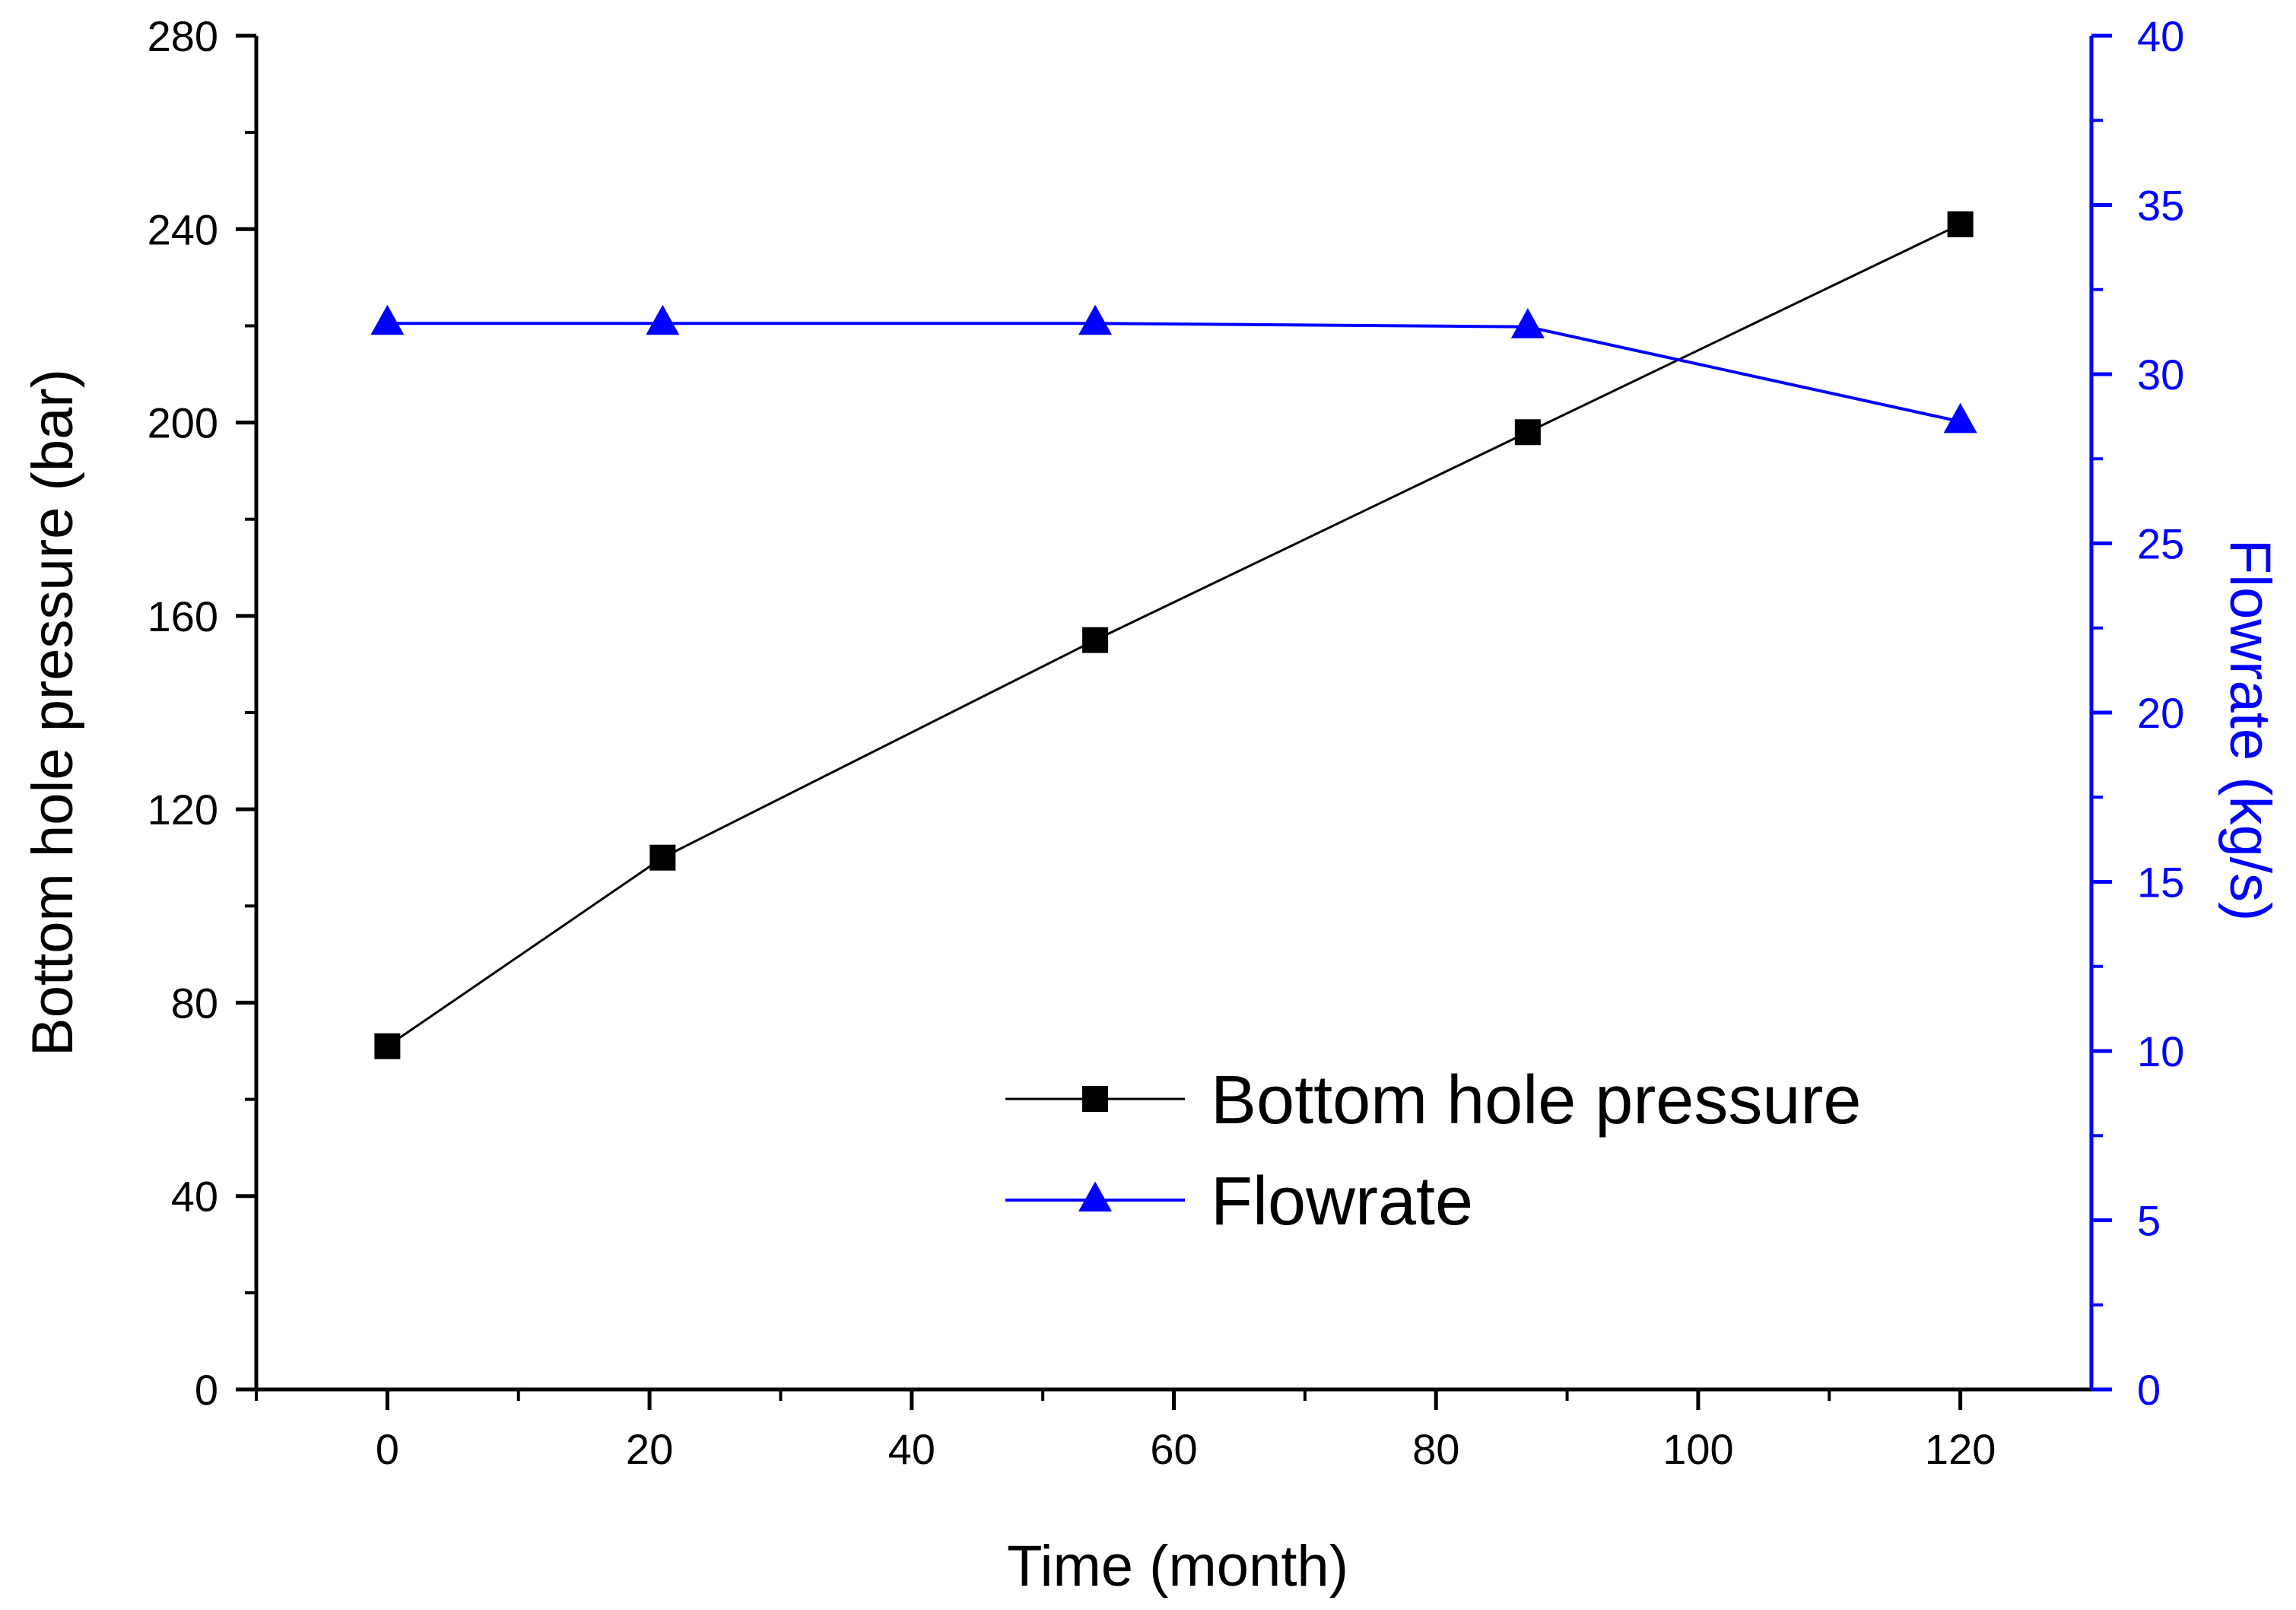 The image size is (2296, 1610). I want to click on legend-marker-pressure, so click(1095, 1099).